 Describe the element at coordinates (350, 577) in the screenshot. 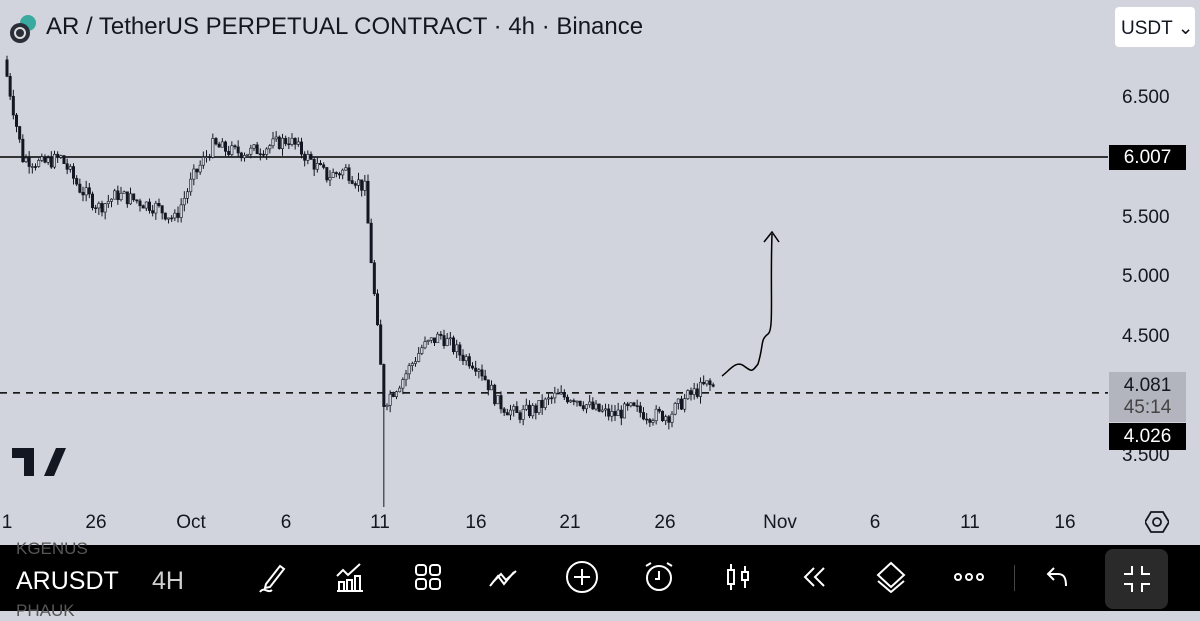

I see `indicators-icon` at that location.